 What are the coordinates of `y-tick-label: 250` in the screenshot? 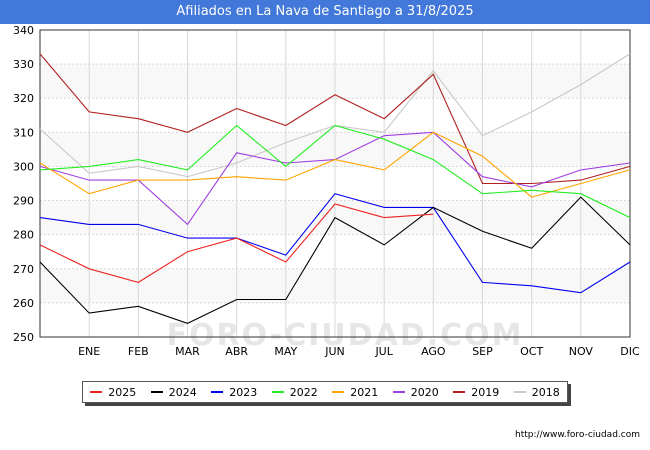 It's located at (23, 337).